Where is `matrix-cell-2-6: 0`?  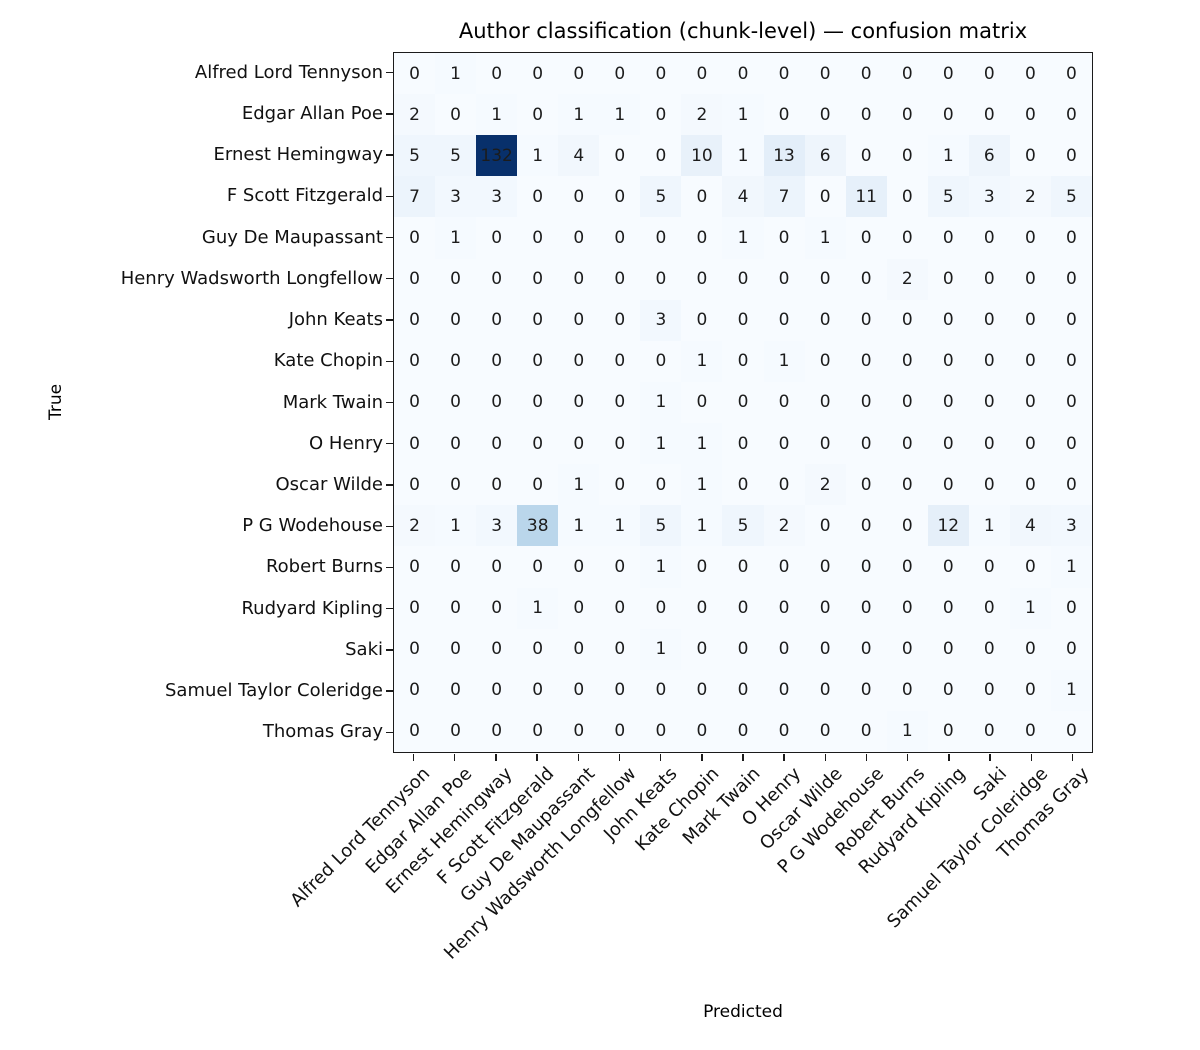 matrix-cell-2-6: 0 is located at coordinates (661, 156).